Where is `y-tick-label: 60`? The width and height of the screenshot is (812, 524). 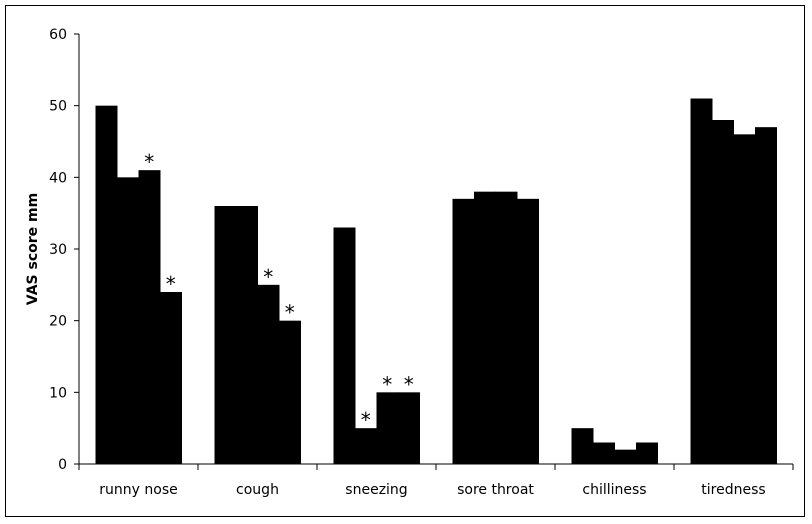 y-tick-label: 60 is located at coordinates (58, 35).